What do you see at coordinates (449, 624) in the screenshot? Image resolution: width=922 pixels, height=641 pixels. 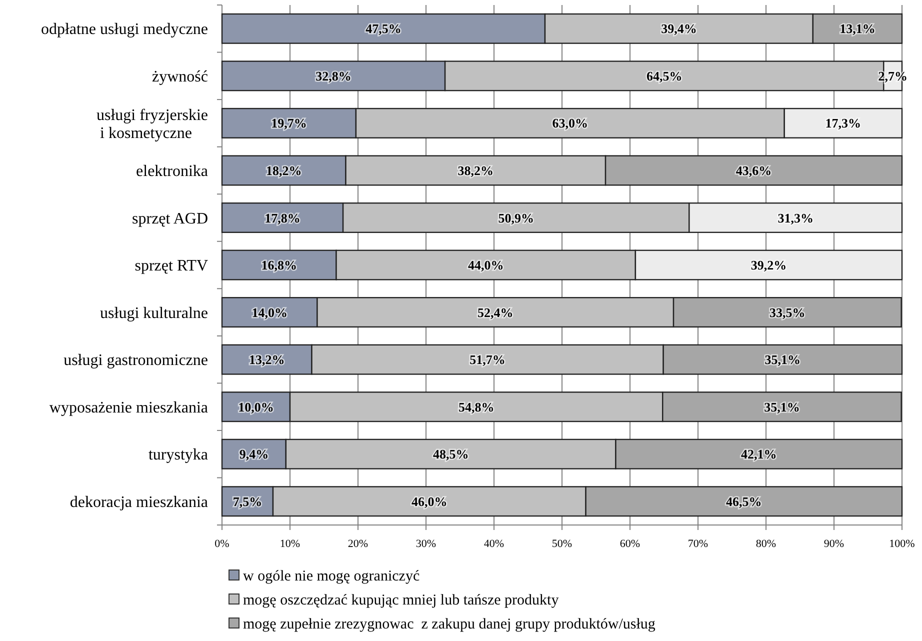 I see `legend-label: mogę zupełnie zrezygnowac z zakupu danej grupy produktów/usług` at bounding box center [449, 624].